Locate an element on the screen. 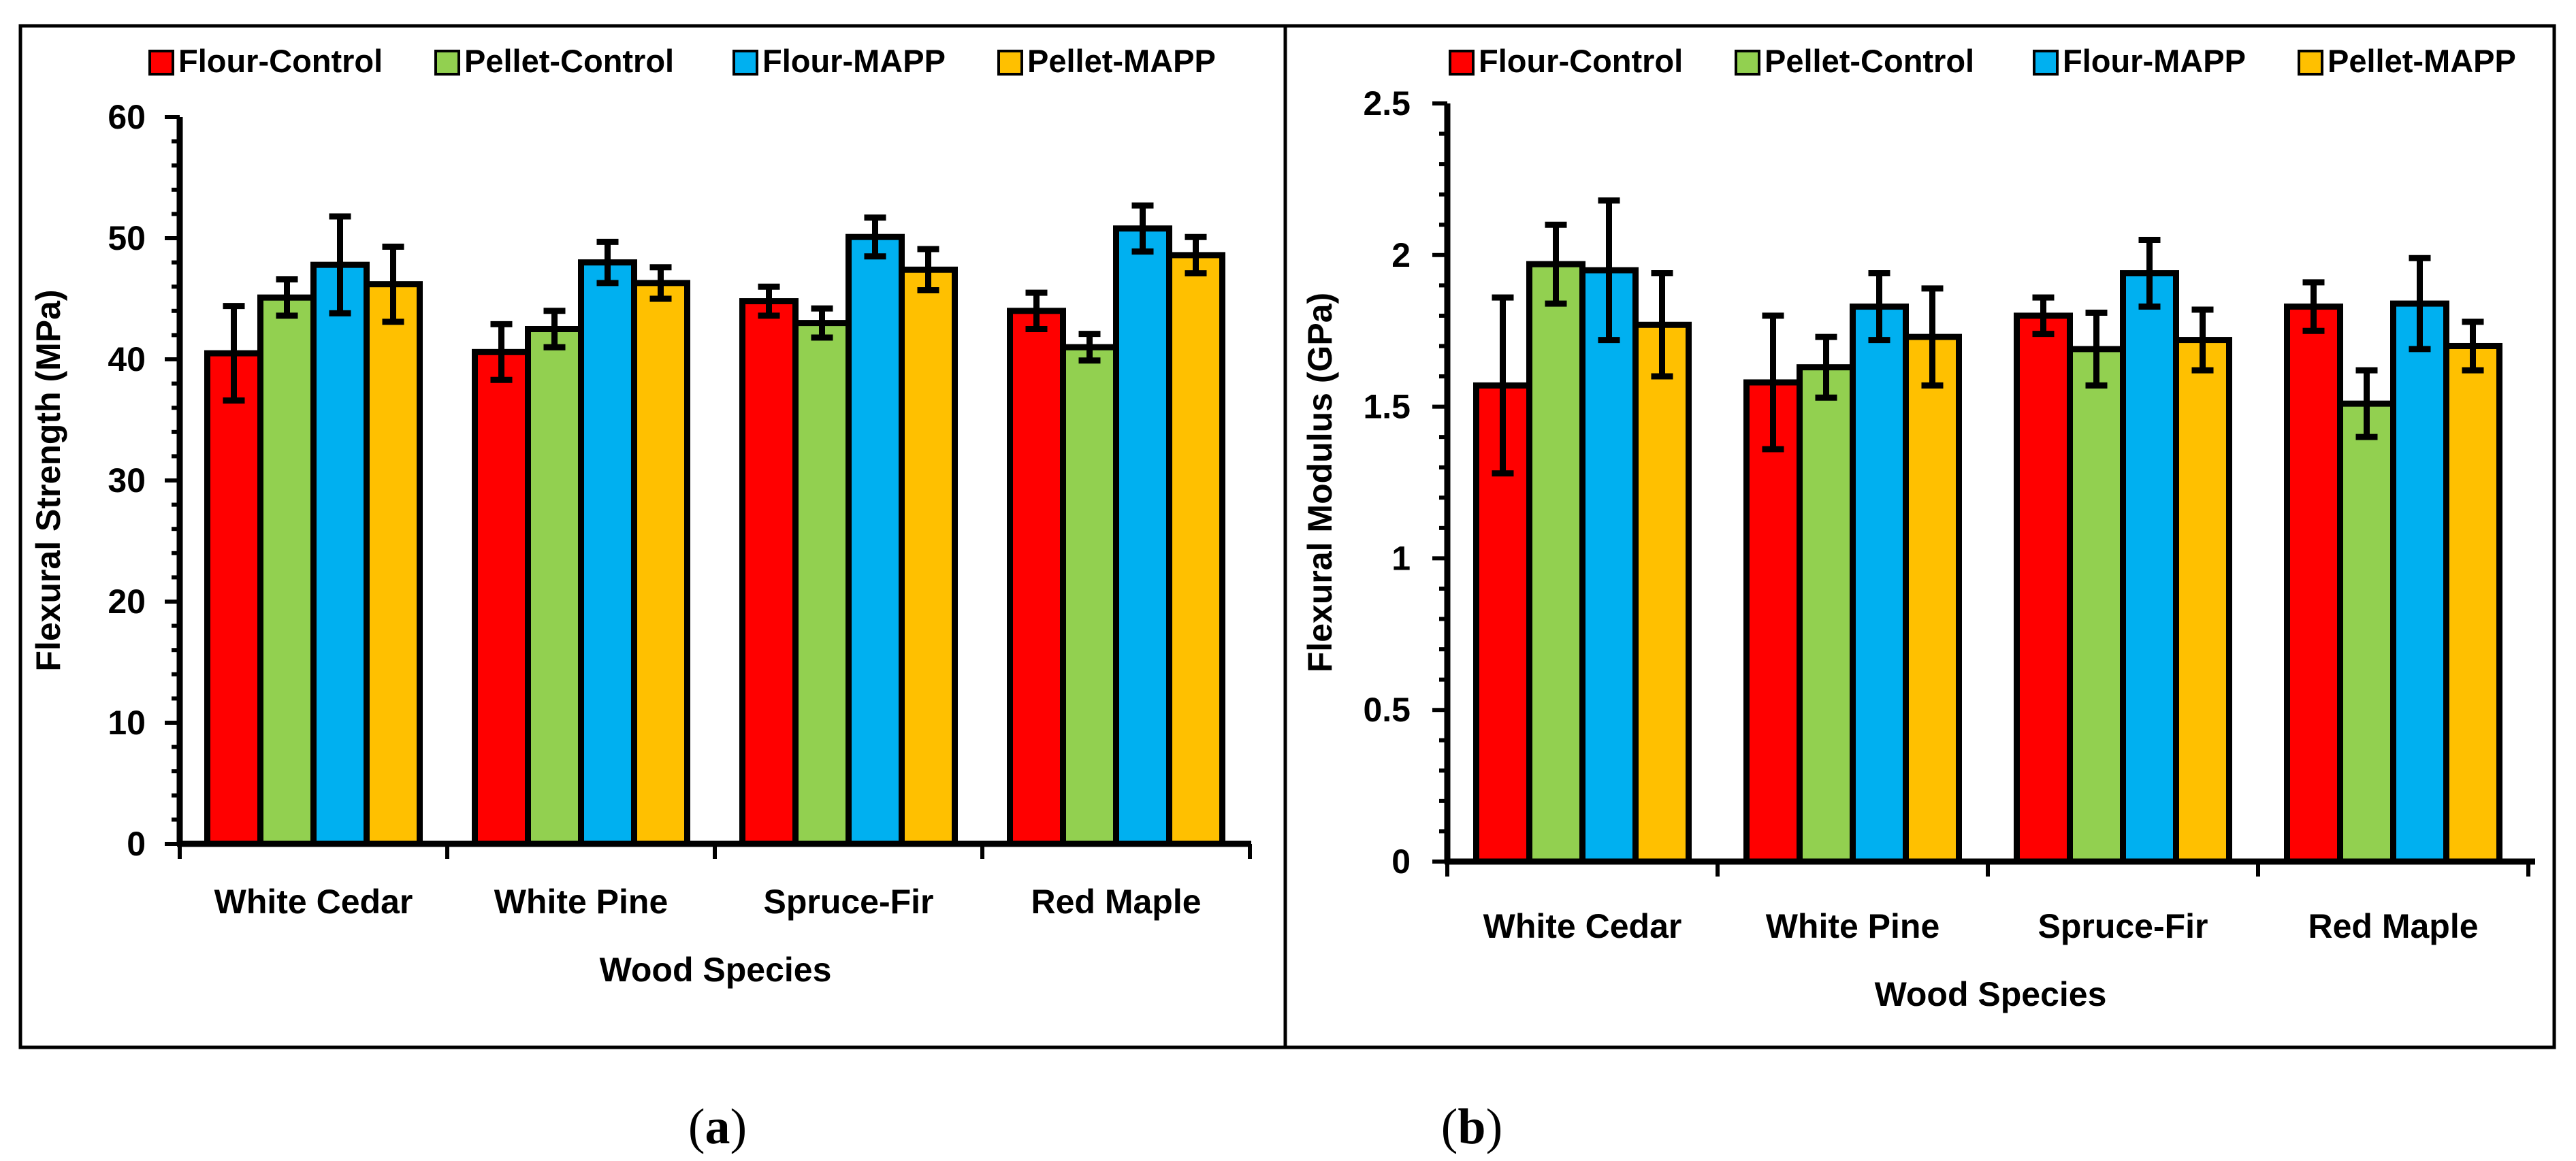 This screenshot has height=1161, width=2576. bar-spruce-fir-pellet-control is located at coordinates (822, 583).